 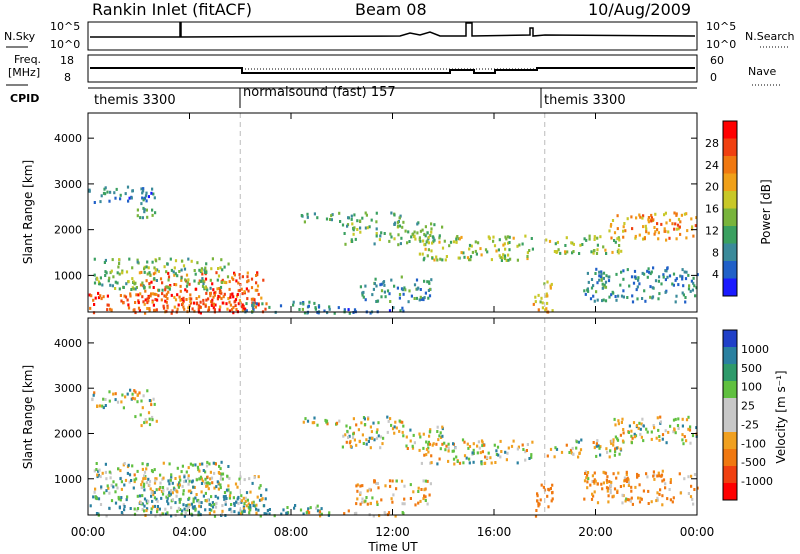 What do you see at coordinates (399, 35) in the screenshot?
I see `noise-panel: N.Sky 10^5 10^0 N.Search 10^5 10^0` at bounding box center [399, 35].